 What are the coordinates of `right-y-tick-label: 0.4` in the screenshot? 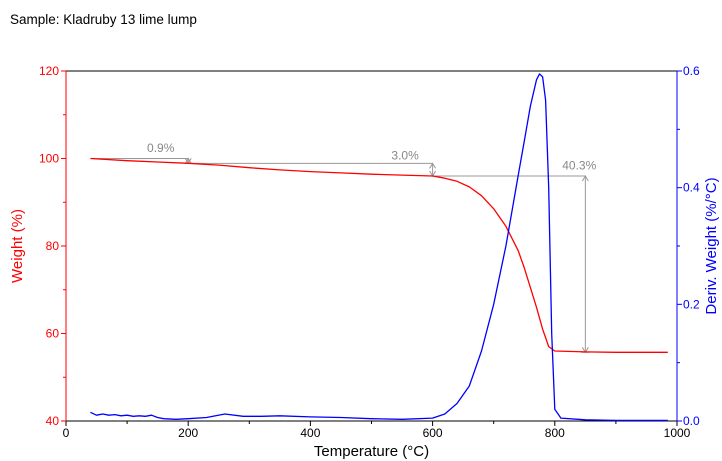 It's located at (691, 188).